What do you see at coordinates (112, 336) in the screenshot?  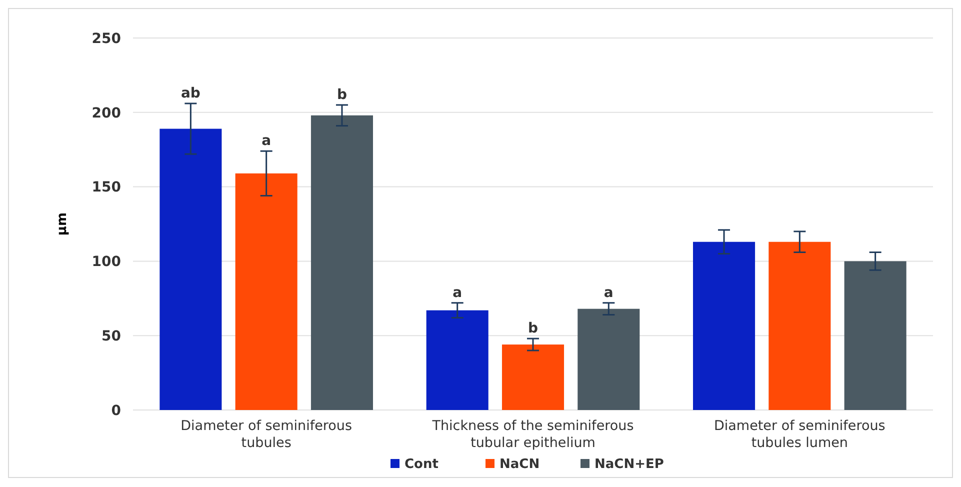 I see `y-tick-label: 50` at bounding box center [112, 336].